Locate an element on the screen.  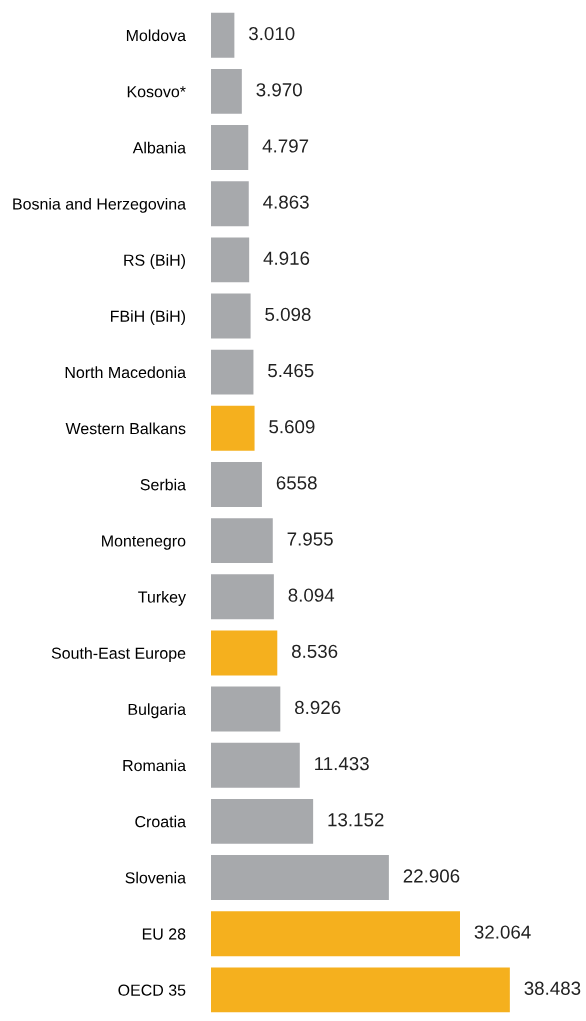
y-tick-label: Turkey is located at coordinates (162, 598).